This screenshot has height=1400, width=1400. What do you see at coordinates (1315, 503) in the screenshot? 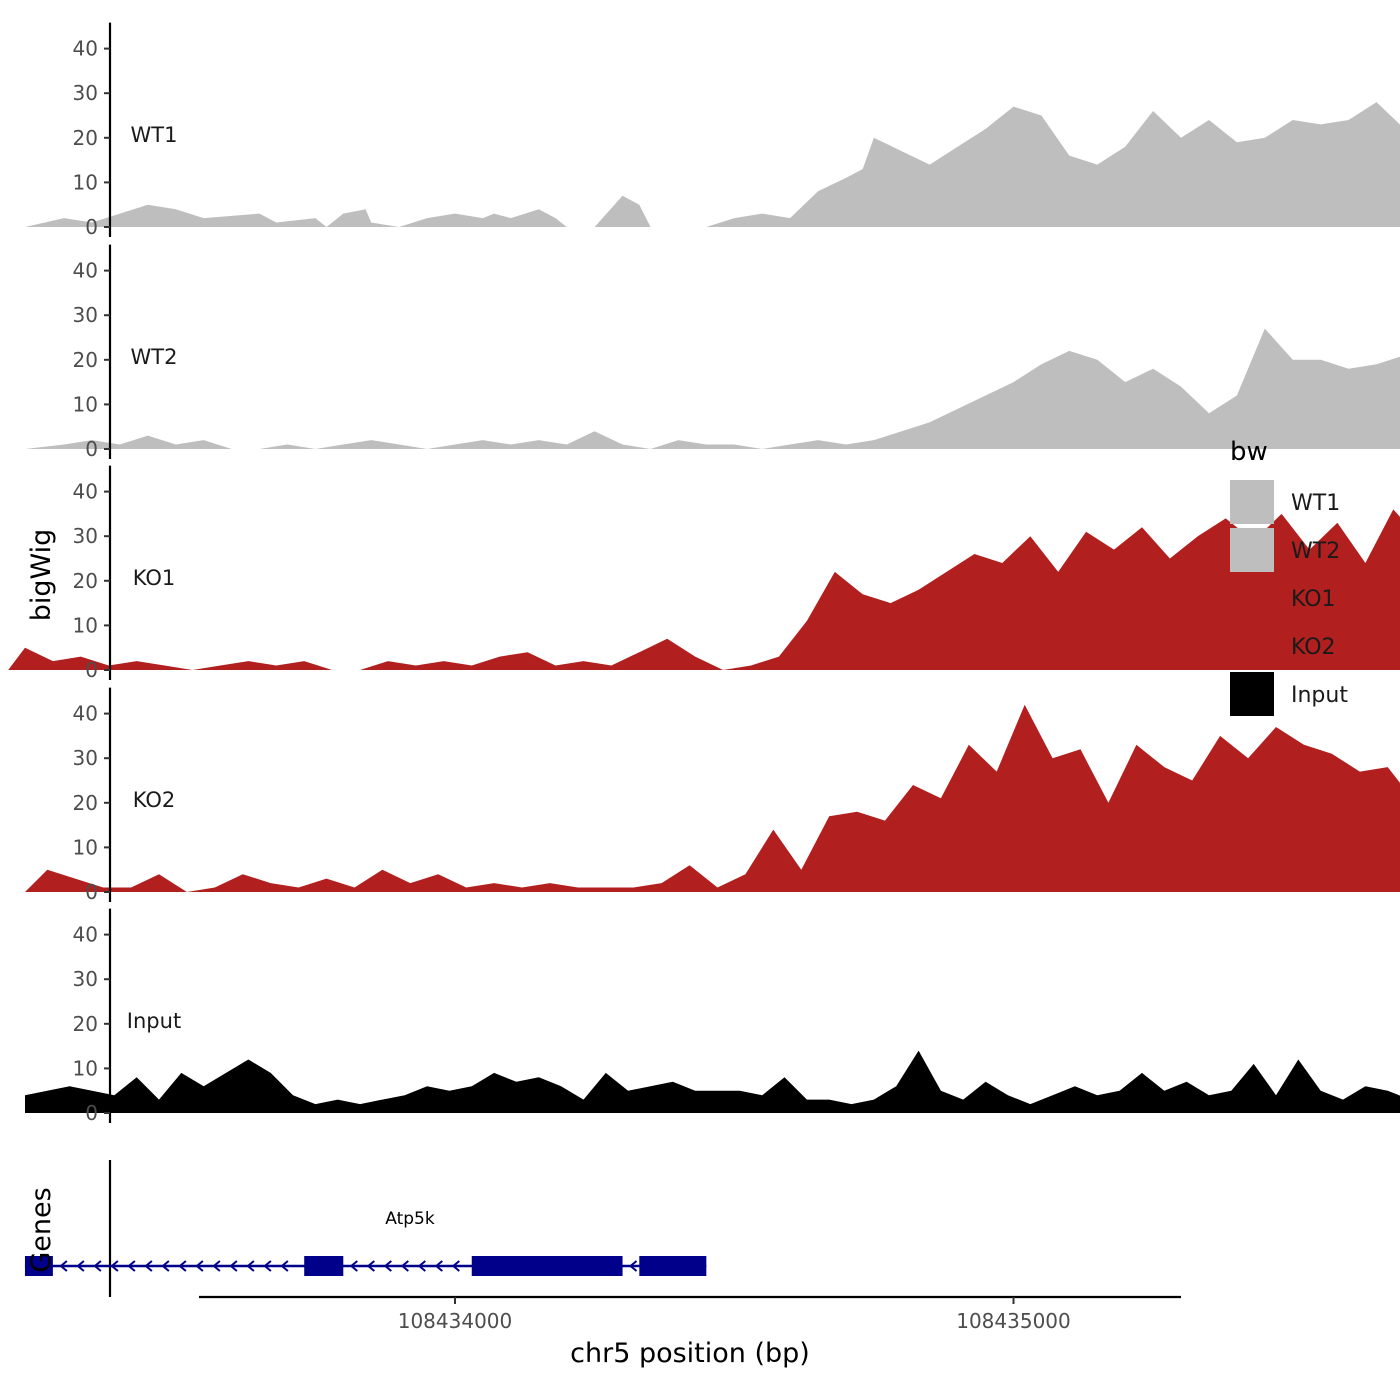
I see `legend-label-wt1: WT1` at bounding box center [1315, 503].